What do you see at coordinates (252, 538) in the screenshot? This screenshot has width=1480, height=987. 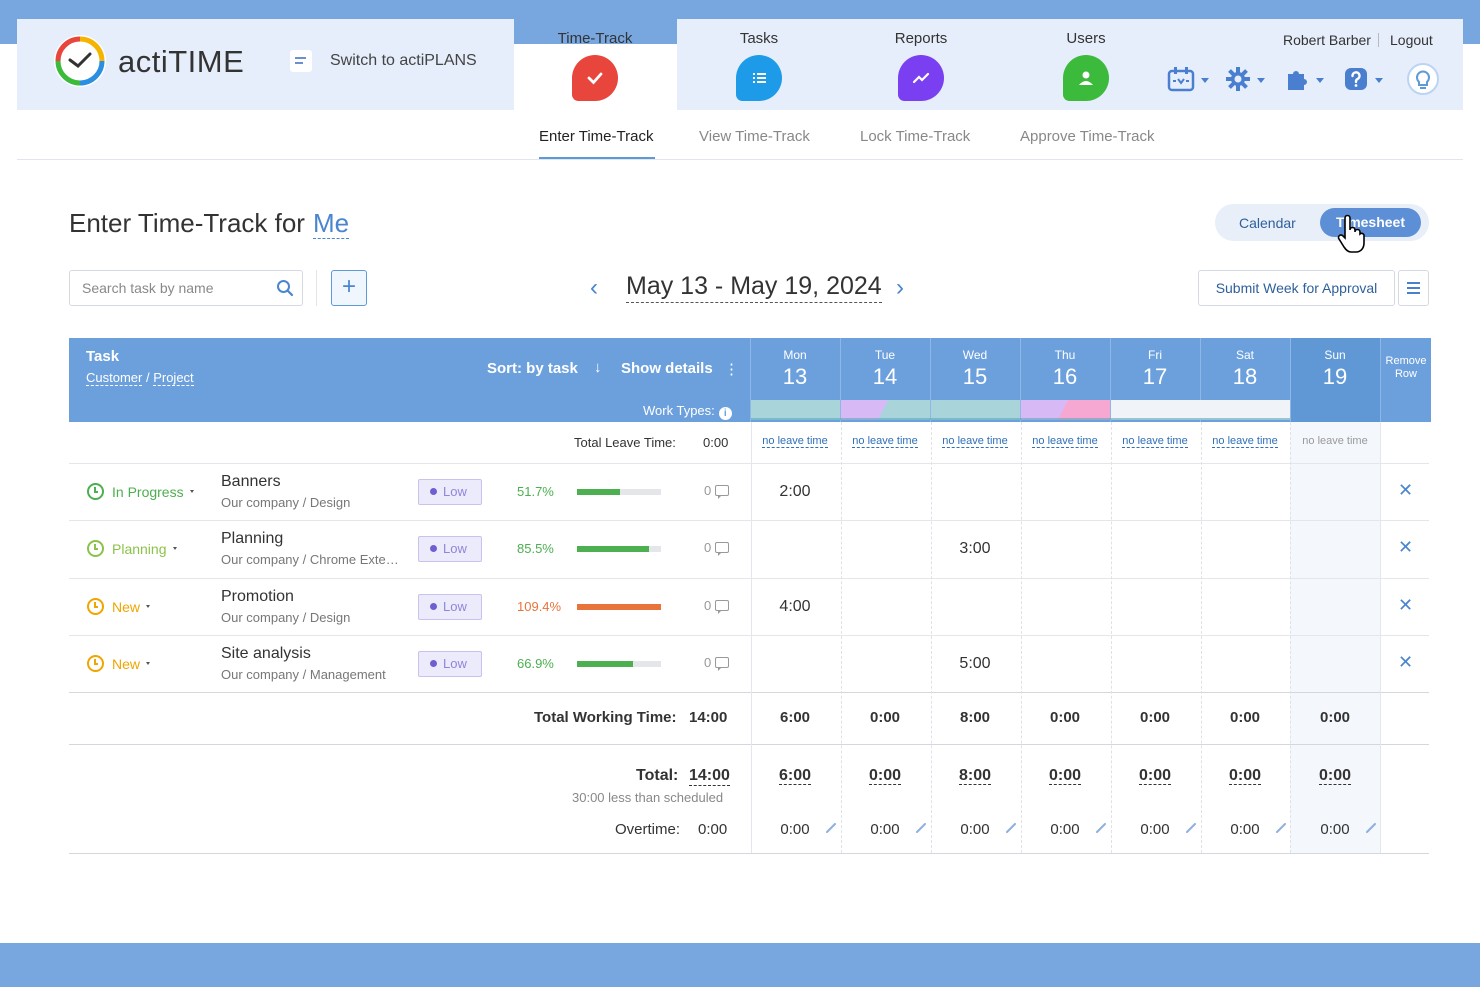 I see `task-name: Planning` at bounding box center [252, 538].